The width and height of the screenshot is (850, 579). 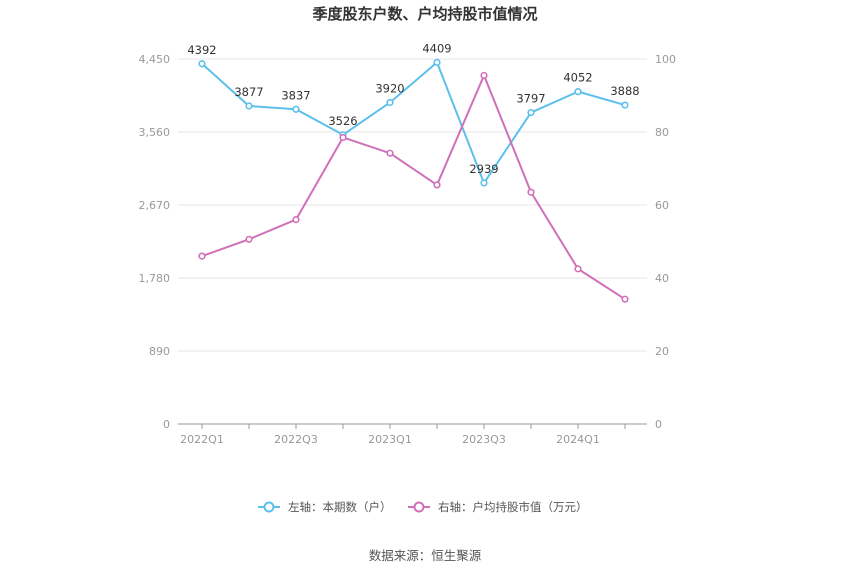 What do you see at coordinates (578, 439) in the screenshot?
I see `x-axis-tick-label: 2024Q1` at bounding box center [578, 439].